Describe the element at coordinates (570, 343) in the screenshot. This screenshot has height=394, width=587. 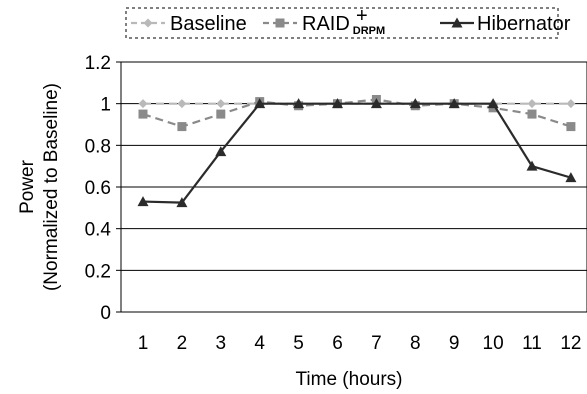
I see `x-tick-label: 12` at that location.